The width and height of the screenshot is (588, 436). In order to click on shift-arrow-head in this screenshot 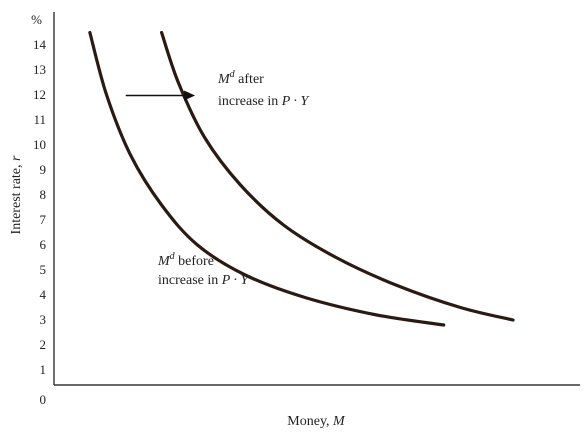, I will do `click(190, 95)`.